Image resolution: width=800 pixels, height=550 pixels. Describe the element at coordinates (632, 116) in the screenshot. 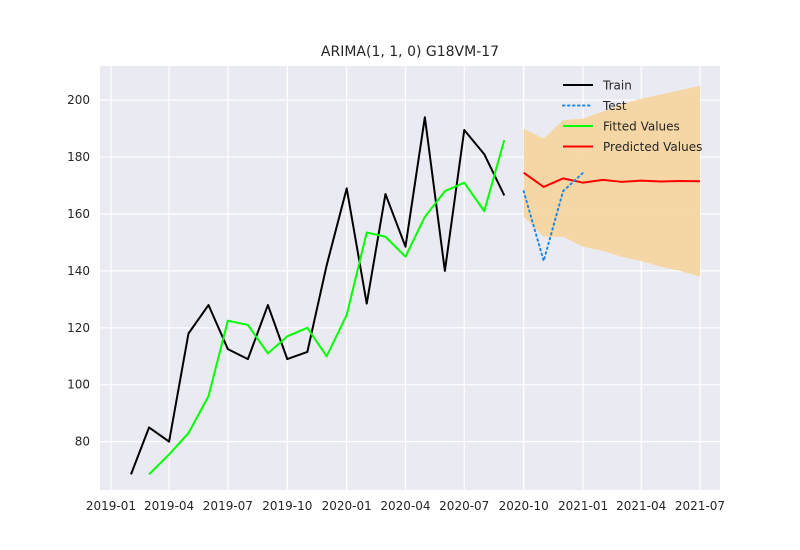

I see `legend: Train Test Fitted Values Predicted Values` at that location.